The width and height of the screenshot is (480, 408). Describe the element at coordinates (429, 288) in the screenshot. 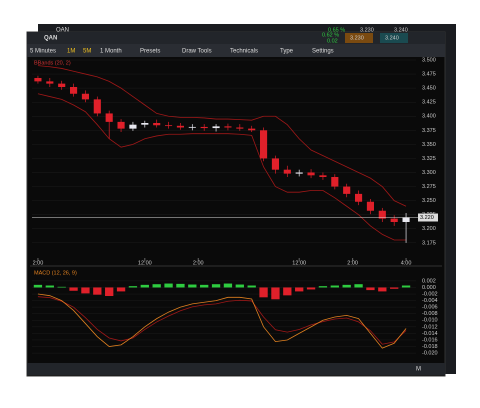

I see `y-tick-label: 0.000` at that location.